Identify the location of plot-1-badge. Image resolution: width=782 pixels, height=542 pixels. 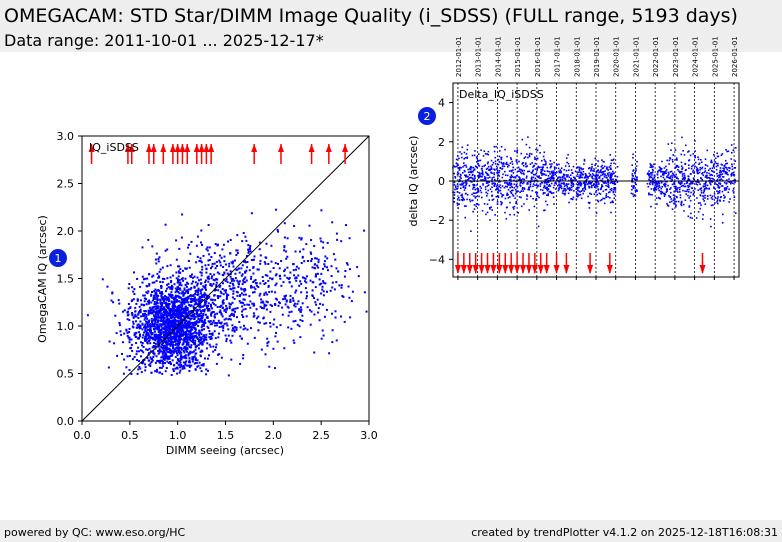
(58, 258).